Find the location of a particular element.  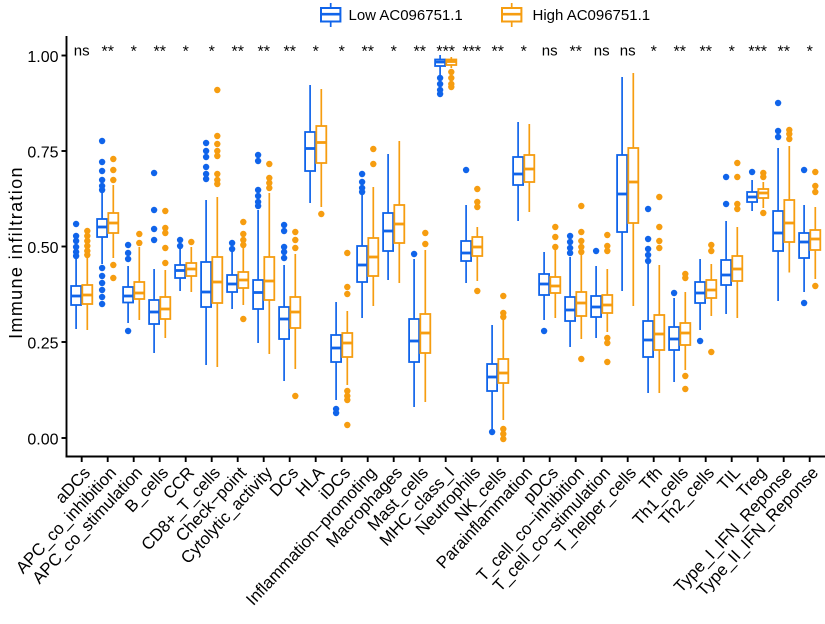

svg-text: 0.75 is located at coordinates (42, 153).